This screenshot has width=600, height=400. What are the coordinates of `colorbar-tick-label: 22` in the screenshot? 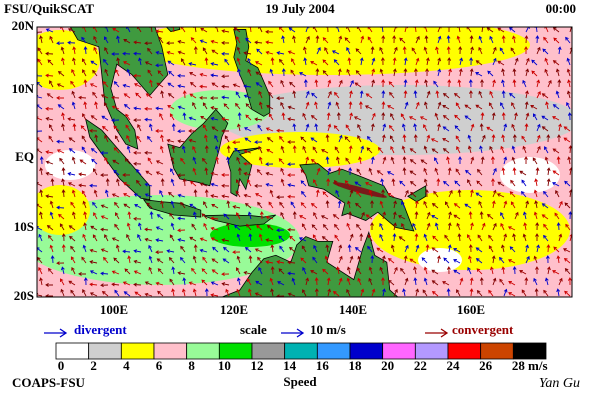 It's located at (420, 365).